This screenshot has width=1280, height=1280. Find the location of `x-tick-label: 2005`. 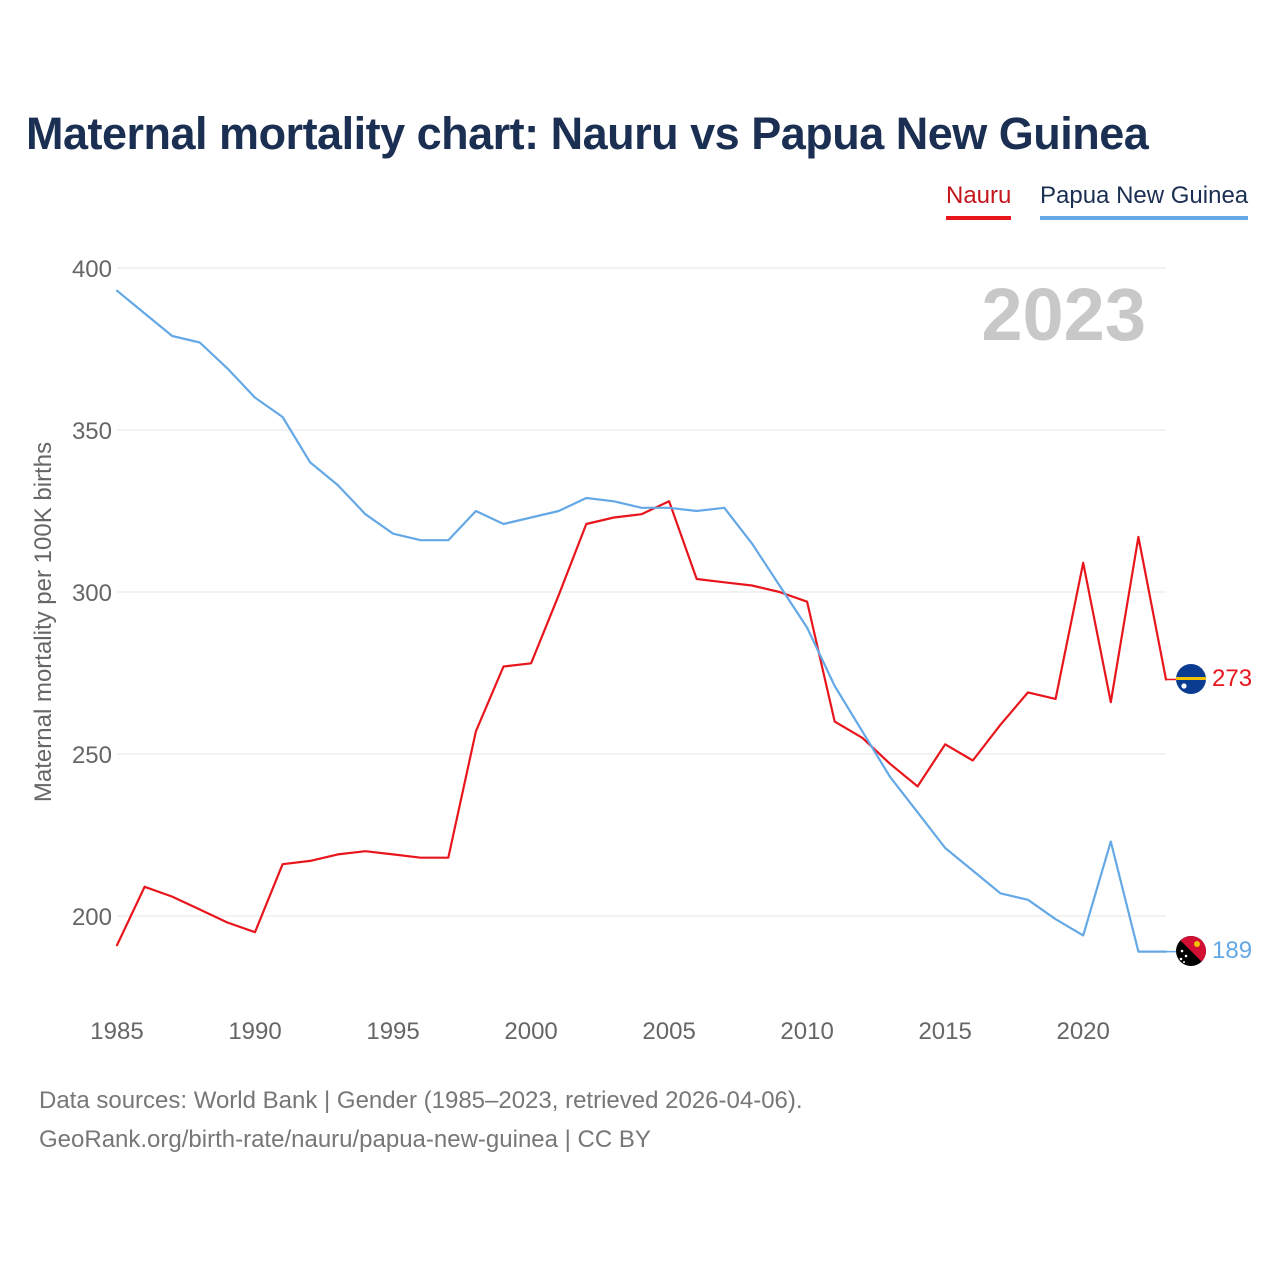

x-tick-label: 2005 is located at coordinates (668, 1031).